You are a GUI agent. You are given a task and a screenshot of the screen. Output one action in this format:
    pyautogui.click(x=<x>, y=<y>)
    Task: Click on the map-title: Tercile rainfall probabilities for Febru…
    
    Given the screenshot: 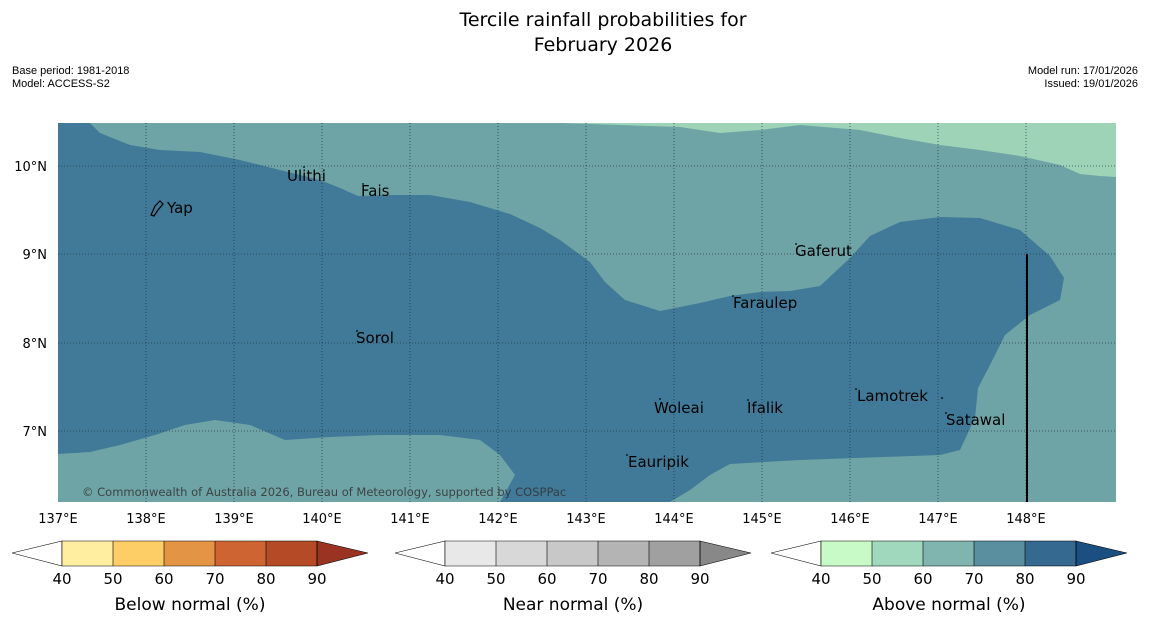 What is the action you would take?
    pyautogui.click(x=575, y=33)
    